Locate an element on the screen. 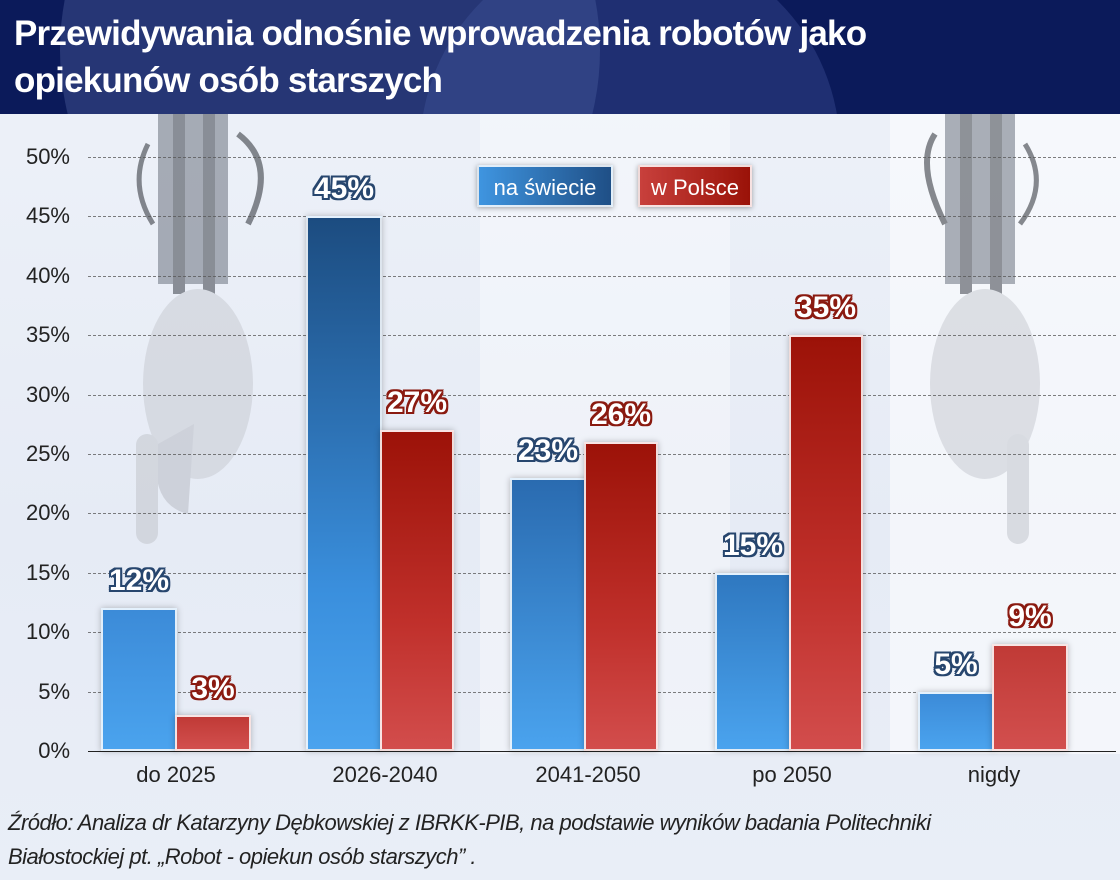  bar-world-po-2050 is located at coordinates (753, 662).